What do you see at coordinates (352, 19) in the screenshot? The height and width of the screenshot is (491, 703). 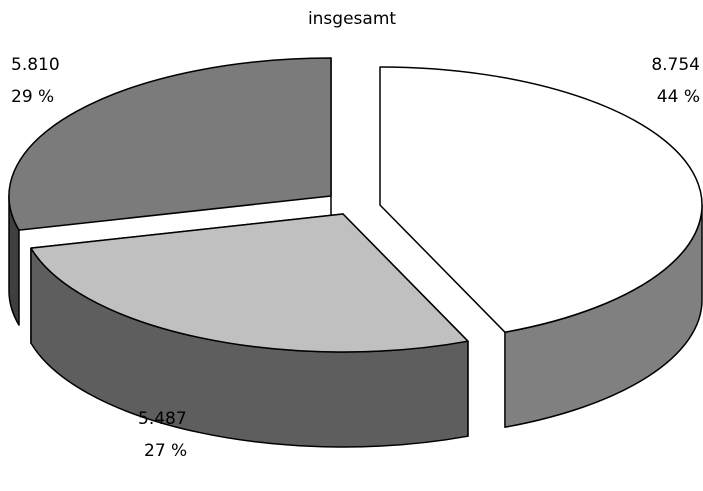 I see `chart-title: insgesamt` at bounding box center [352, 19].